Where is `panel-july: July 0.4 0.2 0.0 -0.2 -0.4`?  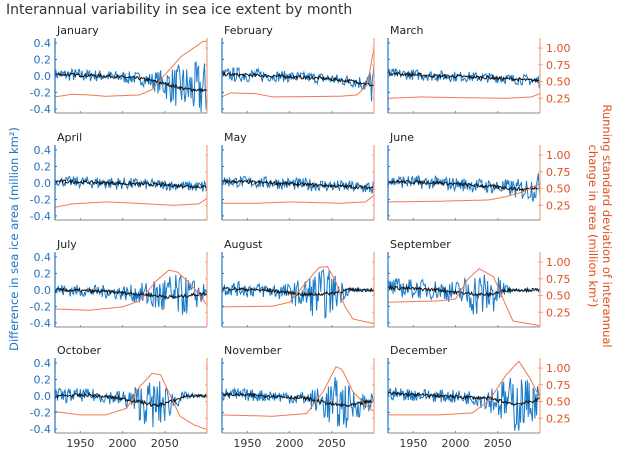 panel-july: July 0.4 0.2 0.0 -0.2 -0.4 is located at coordinates (119, 284).